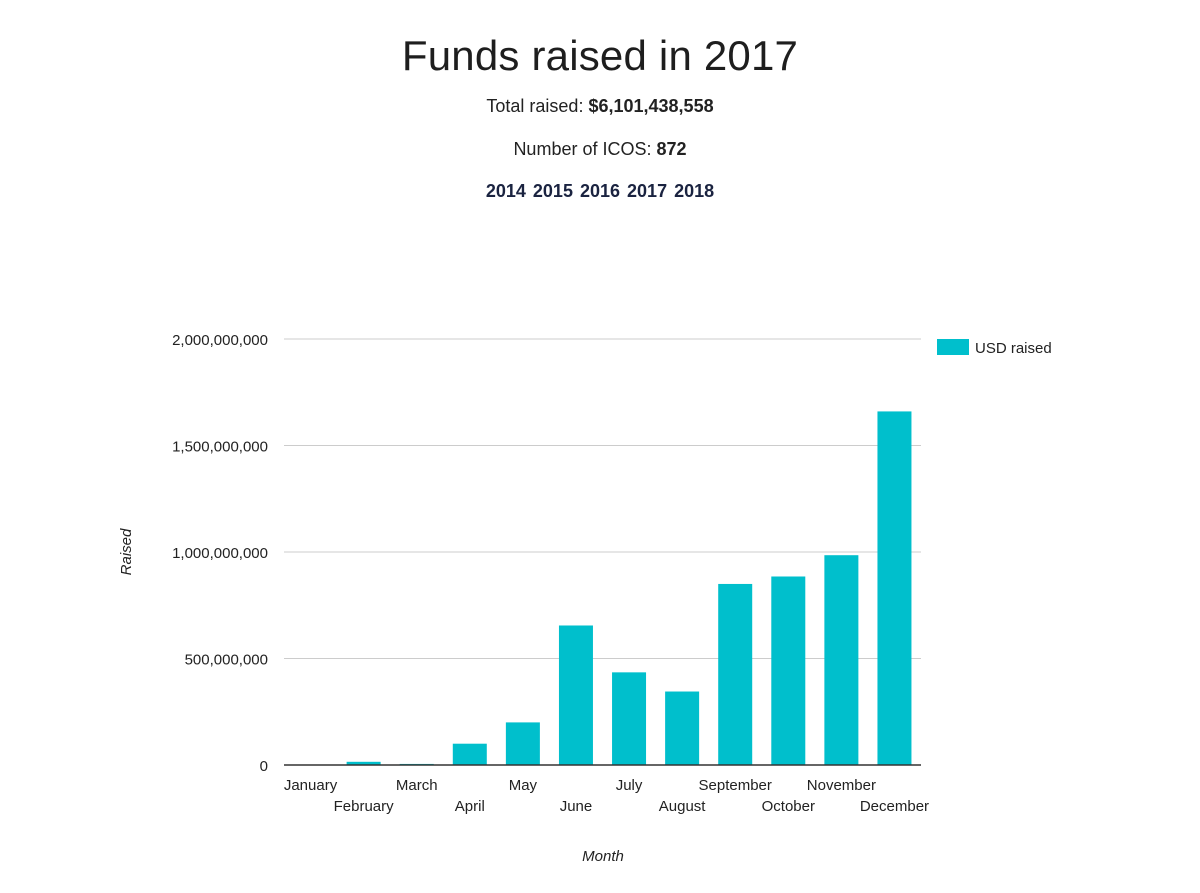 Image resolution: width=1200 pixels, height=893 pixels. What do you see at coordinates (311, 785) in the screenshot?
I see `x-tick-label-january: January` at bounding box center [311, 785].